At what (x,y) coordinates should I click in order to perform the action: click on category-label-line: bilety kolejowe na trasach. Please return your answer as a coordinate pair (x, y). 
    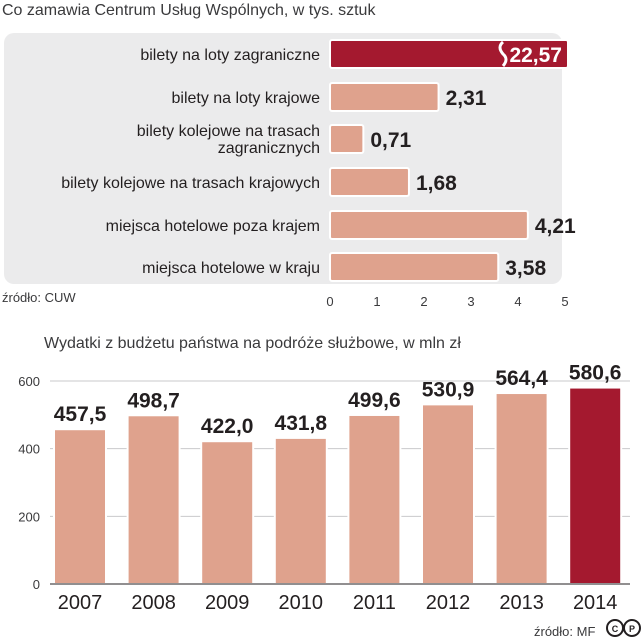
    Looking at the image, I should click on (228, 131).